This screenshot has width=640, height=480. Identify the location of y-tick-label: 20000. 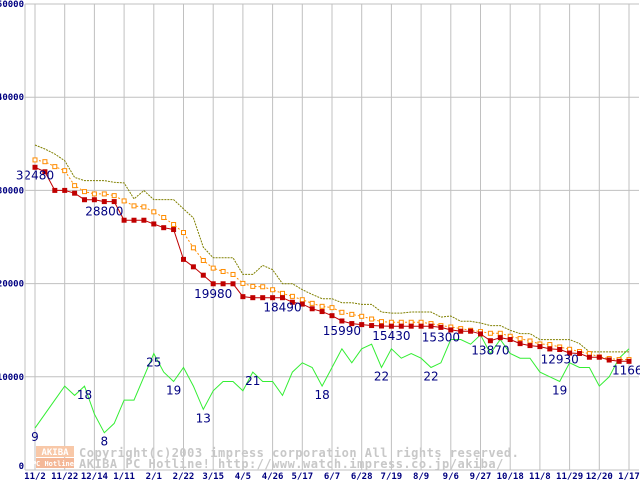
(12, 285).